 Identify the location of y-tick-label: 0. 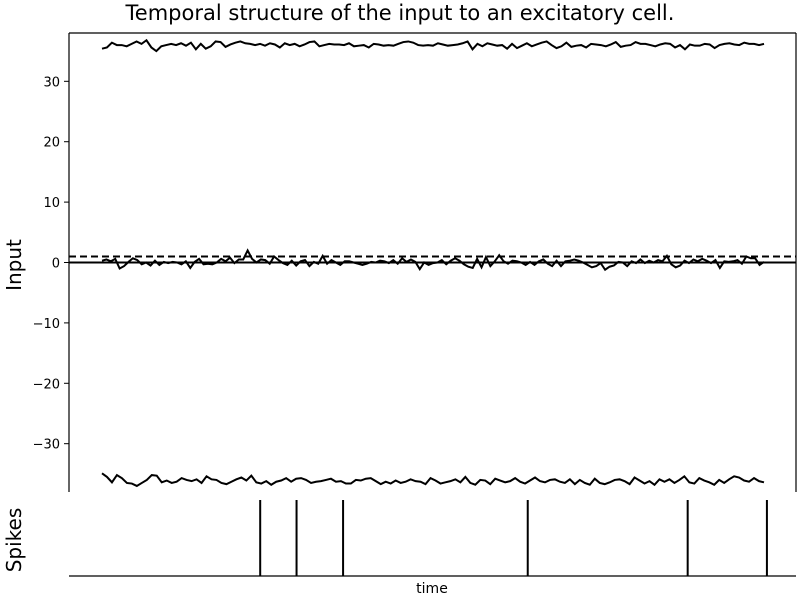
(56, 264).